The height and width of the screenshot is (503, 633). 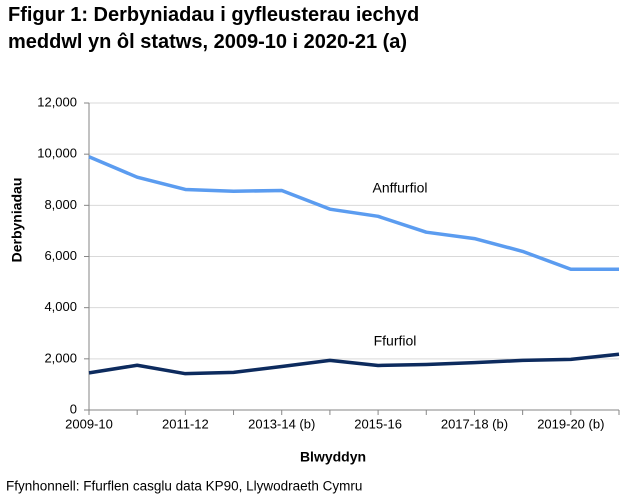 I want to click on y-tick-label: 0, so click(x=73, y=408).